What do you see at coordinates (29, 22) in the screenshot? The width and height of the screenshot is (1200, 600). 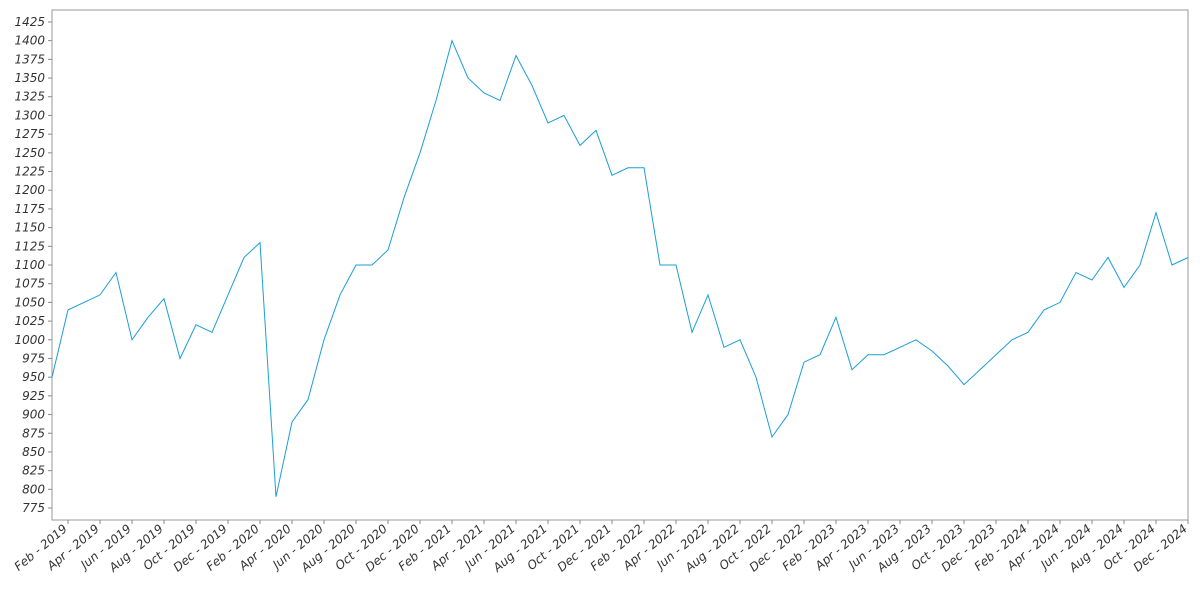 I see `y-tick-label: 1425` at bounding box center [29, 22].